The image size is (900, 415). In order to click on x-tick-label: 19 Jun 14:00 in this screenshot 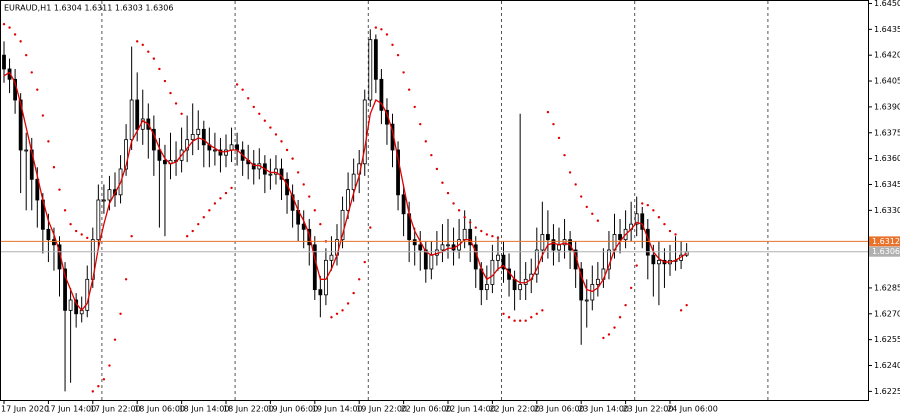, I will do `click(337, 409)`.